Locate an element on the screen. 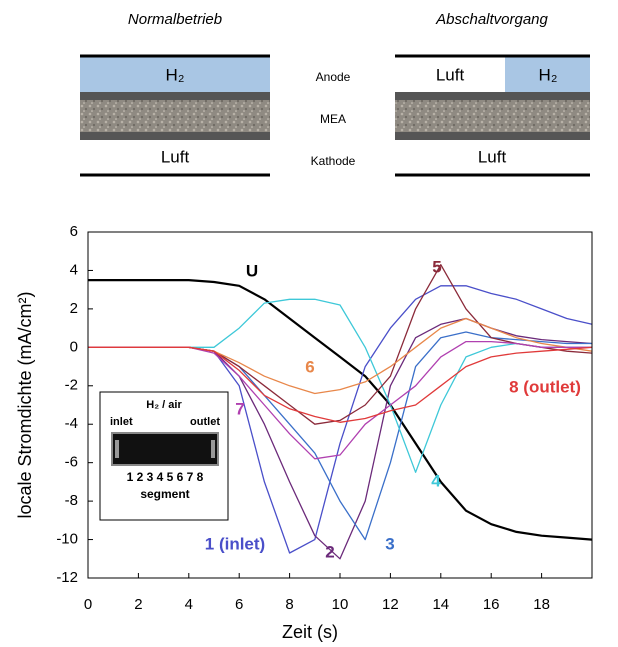  left-cell is located at coordinates (175, 115).